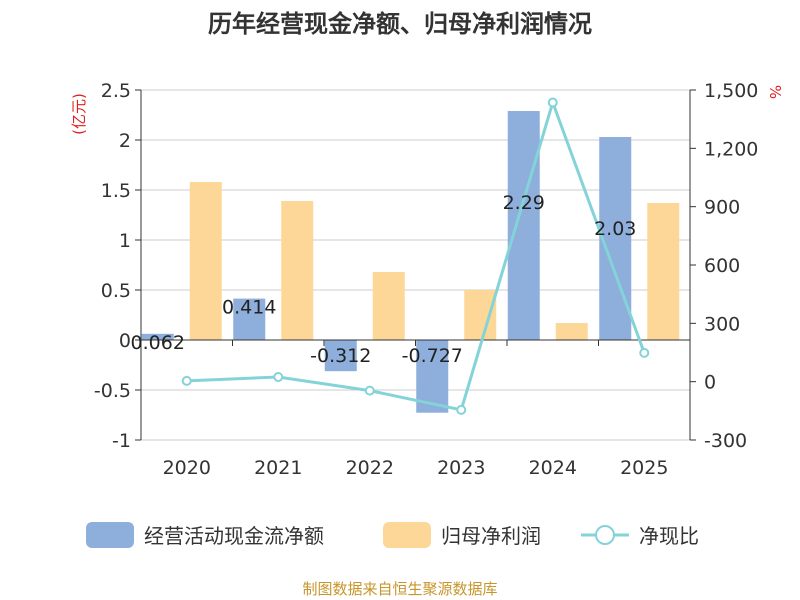 Image resolution: width=800 pixels, height=600 pixels. I want to click on chart-title: 历年经营现金净额、归母净利润情况, so click(400, 24).